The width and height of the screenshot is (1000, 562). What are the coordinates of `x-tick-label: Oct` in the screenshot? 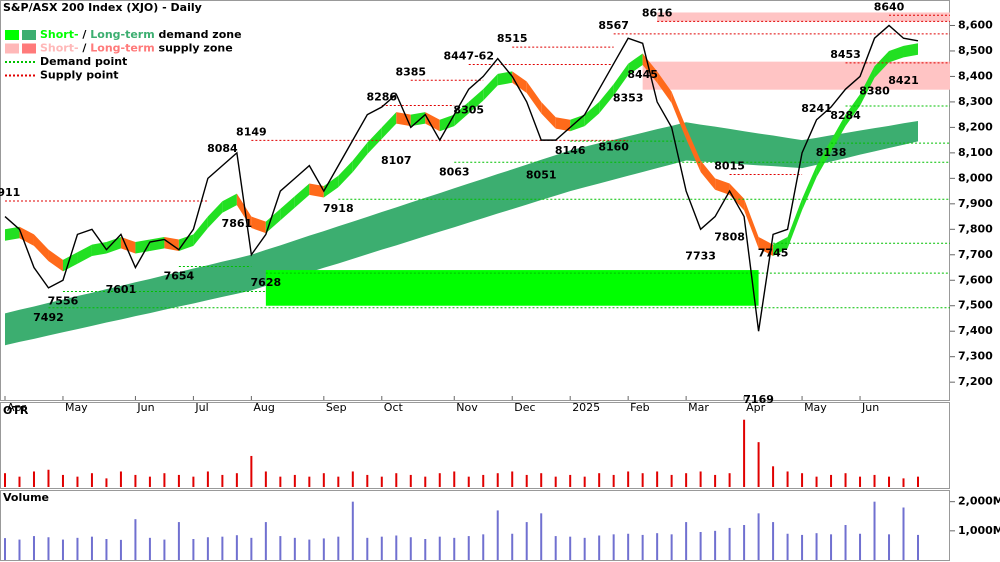 It's located at (394, 407).